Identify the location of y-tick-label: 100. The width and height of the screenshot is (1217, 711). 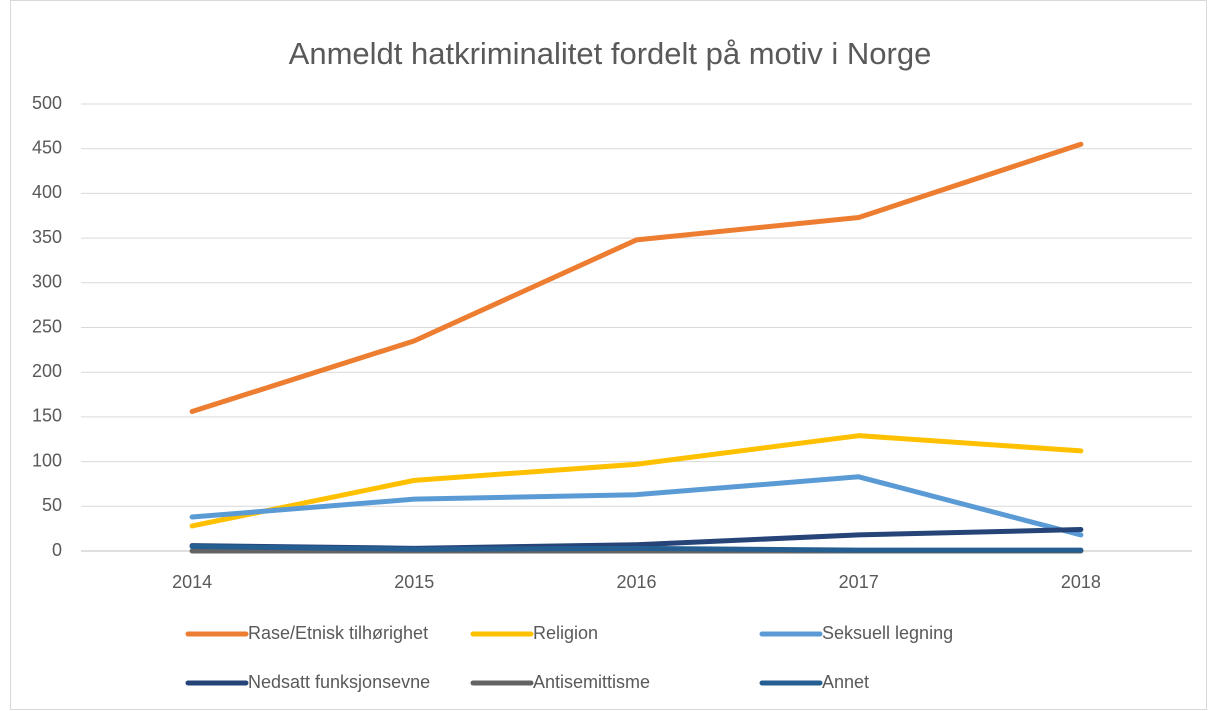
(47, 460).